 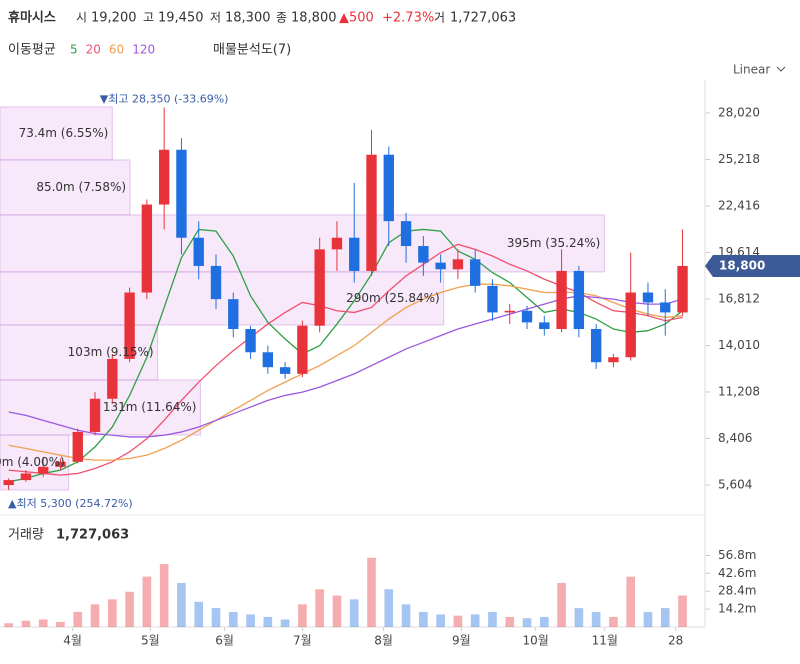 I want to click on volume-profile-label: 395m (35.24%), so click(x=554, y=243).